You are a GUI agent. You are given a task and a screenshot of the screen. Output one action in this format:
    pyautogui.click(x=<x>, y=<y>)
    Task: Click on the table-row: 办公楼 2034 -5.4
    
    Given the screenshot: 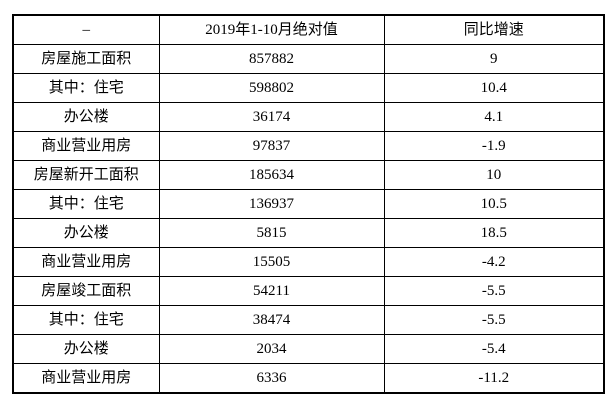 What is the action you would take?
    pyautogui.click(x=308, y=349)
    